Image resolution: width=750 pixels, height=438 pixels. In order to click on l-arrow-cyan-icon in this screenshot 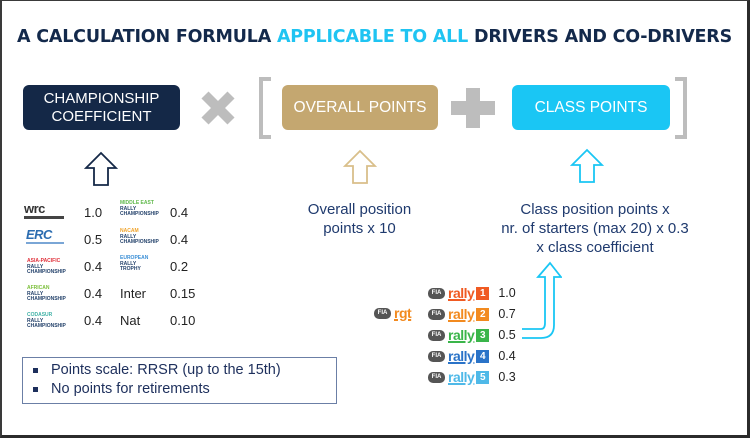, I will do `click(542, 300)`.